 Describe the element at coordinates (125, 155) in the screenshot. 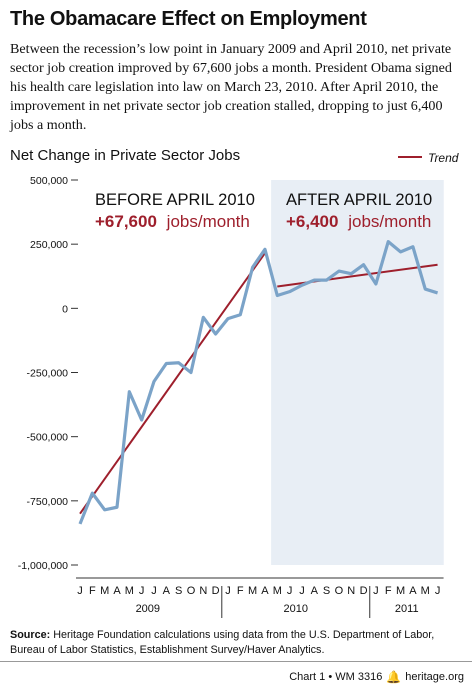

I see `chart-title: Net Change in Private Sector Jobs` at that location.